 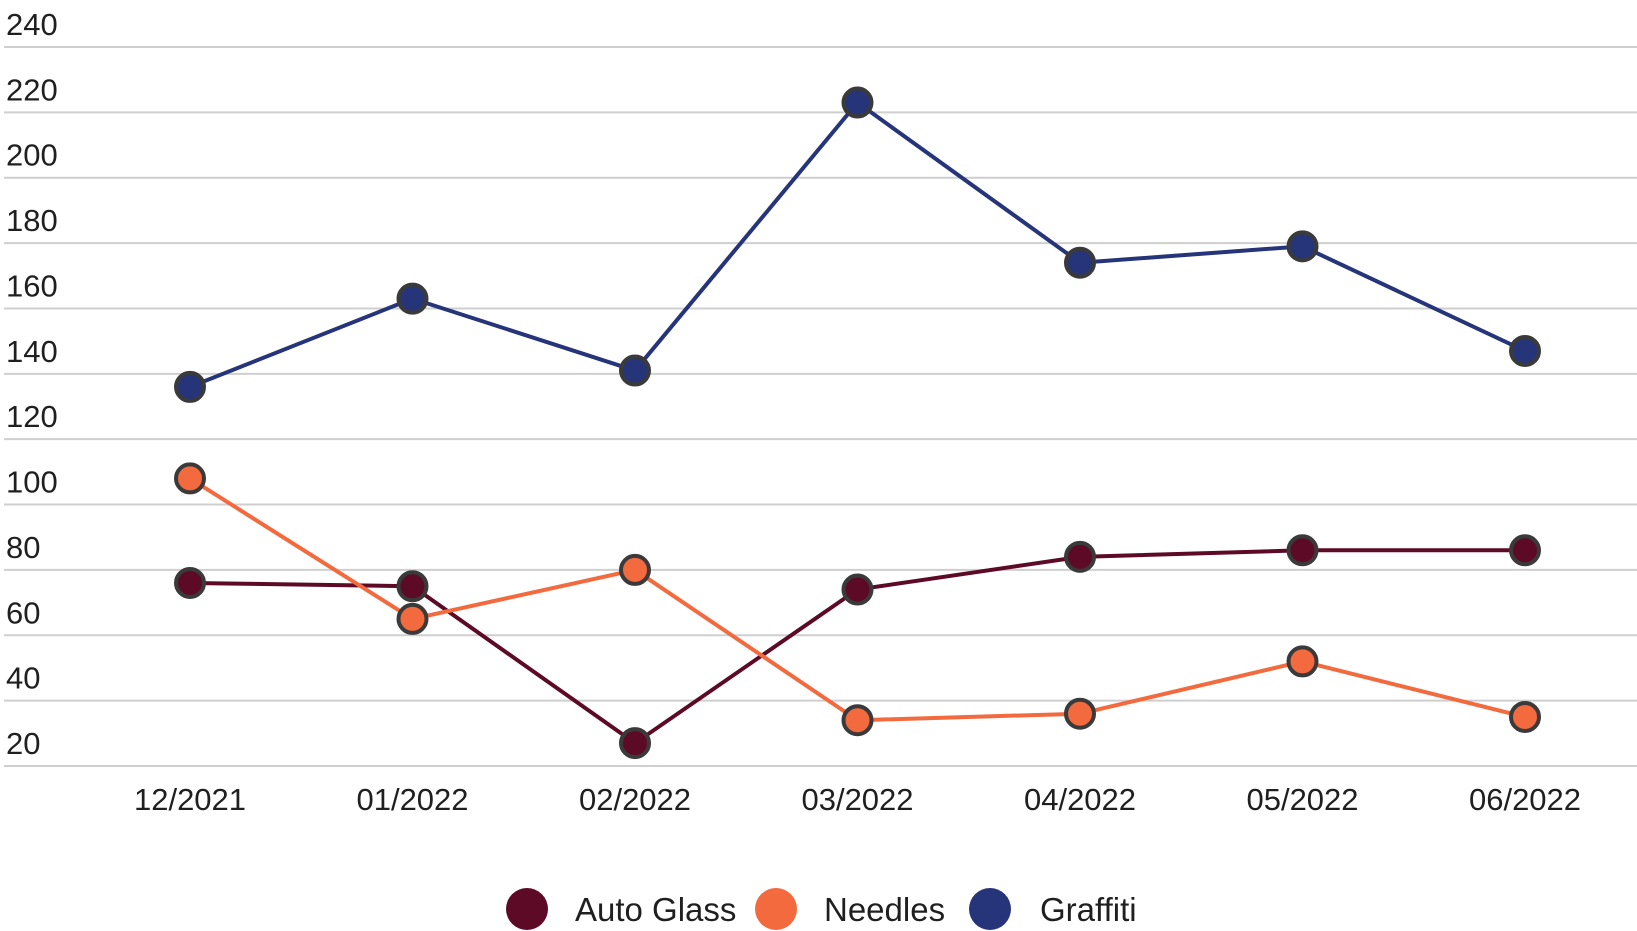 What do you see at coordinates (23, 678) in the screenshot?
I see `y-tick-label: 40` at bounding box center [23, 678].